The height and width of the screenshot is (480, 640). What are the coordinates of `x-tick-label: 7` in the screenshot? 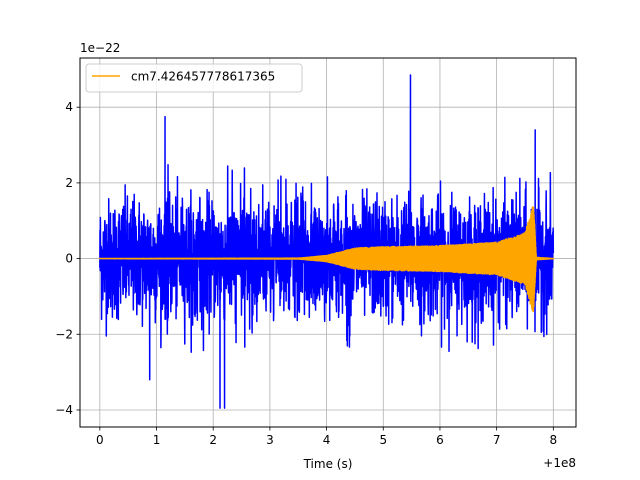 It's located at (497, 440).